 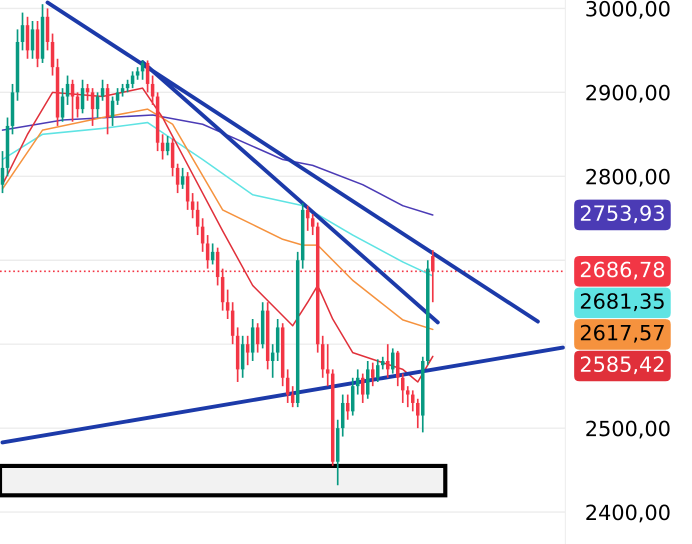 What do you see at coordinates (628, 177) in the screenshot?
I see `y-tick-label: 2800,00` at bounding box center [628, 177].